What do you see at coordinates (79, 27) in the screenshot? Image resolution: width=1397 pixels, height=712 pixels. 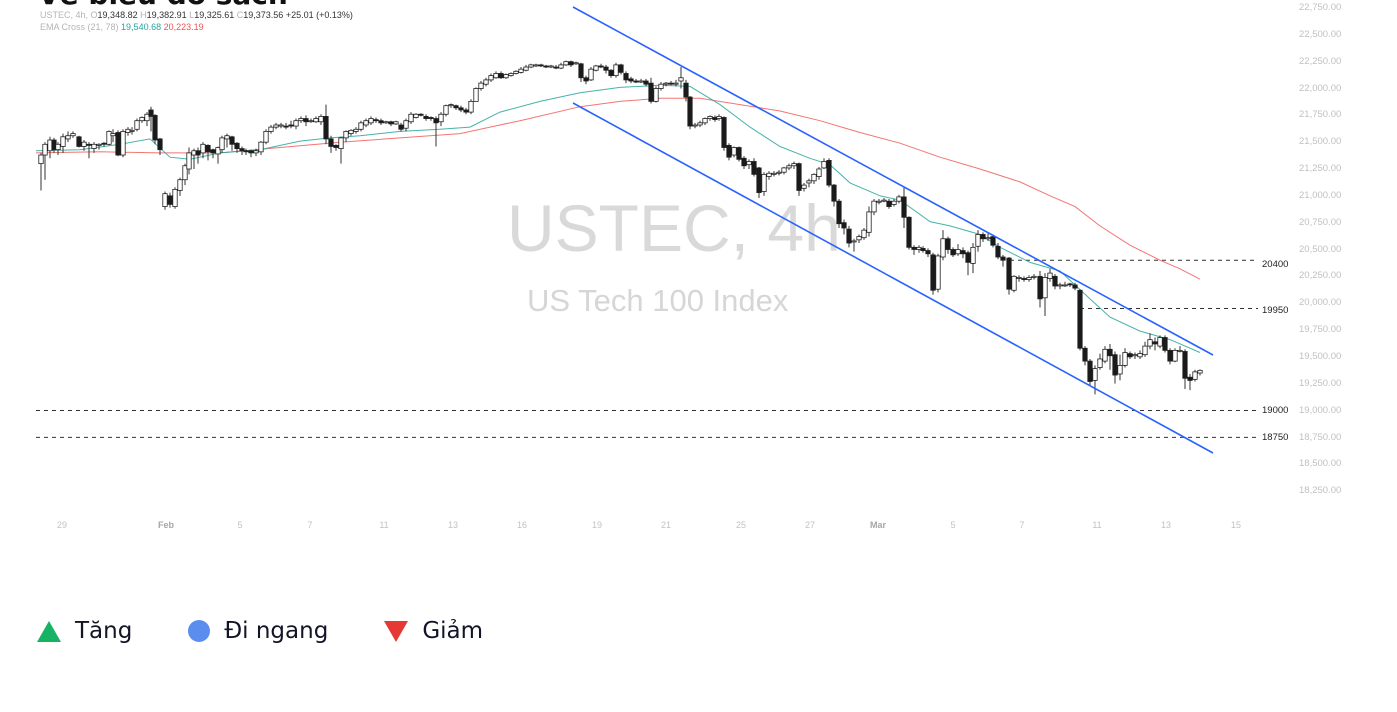 I see `indicator-label: EMA Cross (21, 78)` at bounding box center [79, 27].